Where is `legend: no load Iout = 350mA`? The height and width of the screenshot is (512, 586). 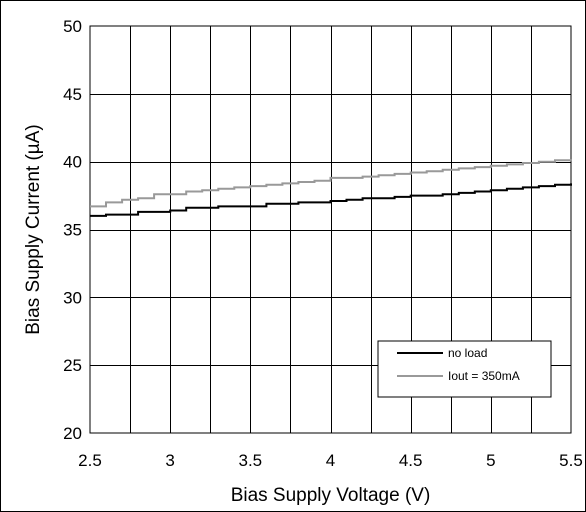
legend: no load Iout = 350mA is located at coordinates (464, 369).